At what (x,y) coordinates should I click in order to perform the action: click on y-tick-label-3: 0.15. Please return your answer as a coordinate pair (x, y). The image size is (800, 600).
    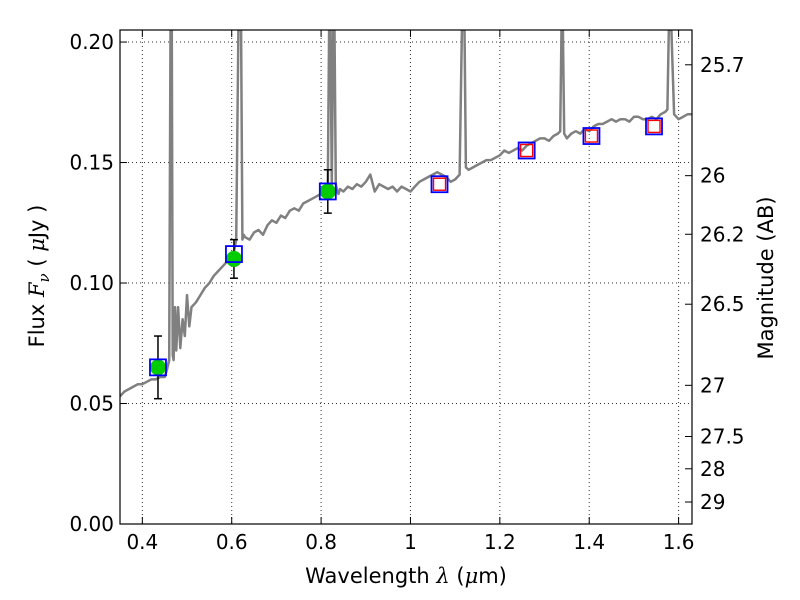
    Looking at the image, I should click on (91, 163).